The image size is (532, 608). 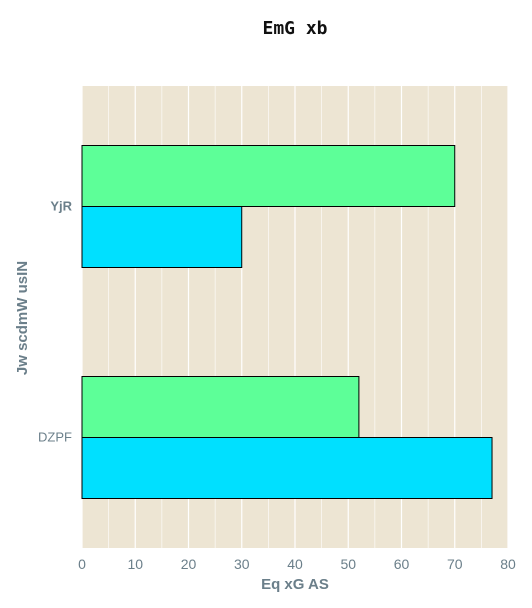 What do you see at coordinates (242, 564) in the screenshot?
I see `x-tick-label: 30` at bounding box center [242, 564].